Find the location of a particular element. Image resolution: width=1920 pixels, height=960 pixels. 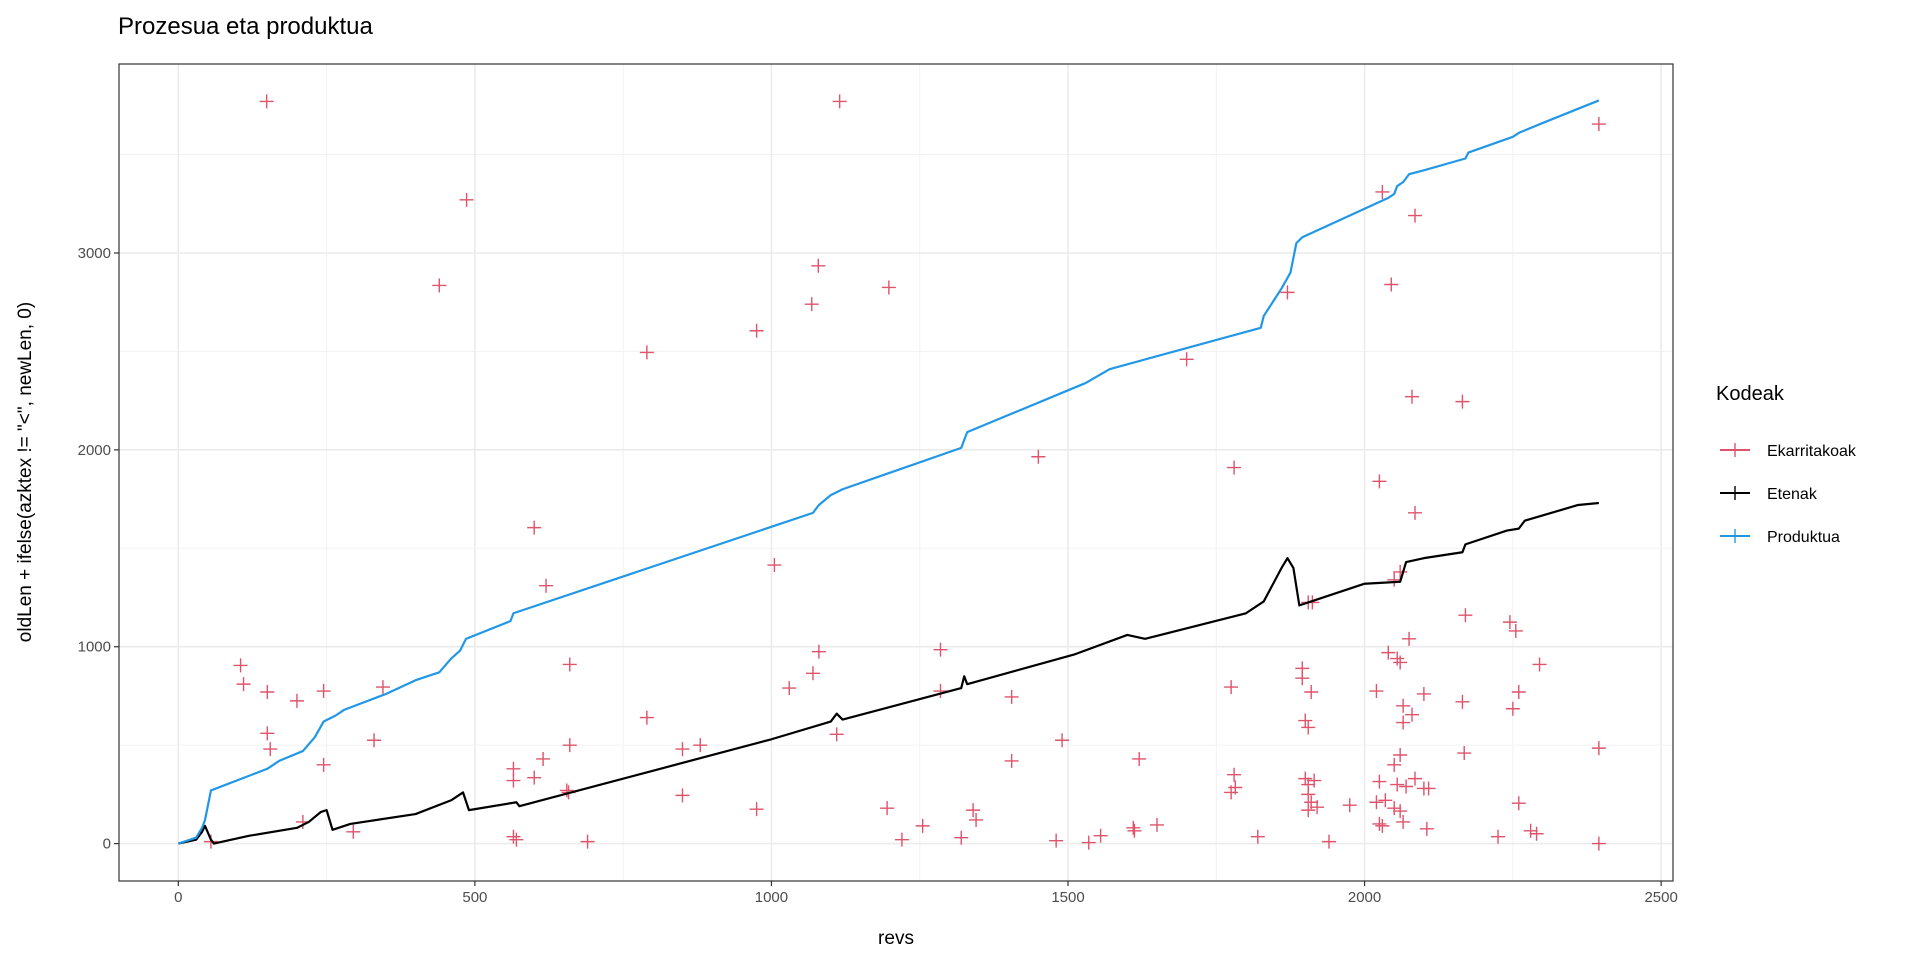

legend-label: Ekarritakoak is located at coordinates (1812, 451).